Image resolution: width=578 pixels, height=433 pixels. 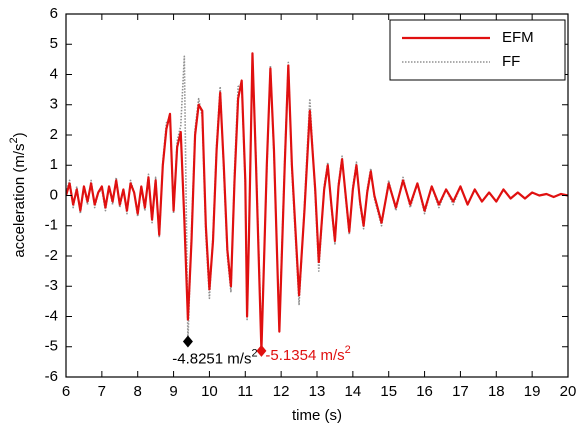 What do you see at coordinates (51, 225) in the screenshot?
I see `y-tick-label: -1` at bounding box center [51, 225].